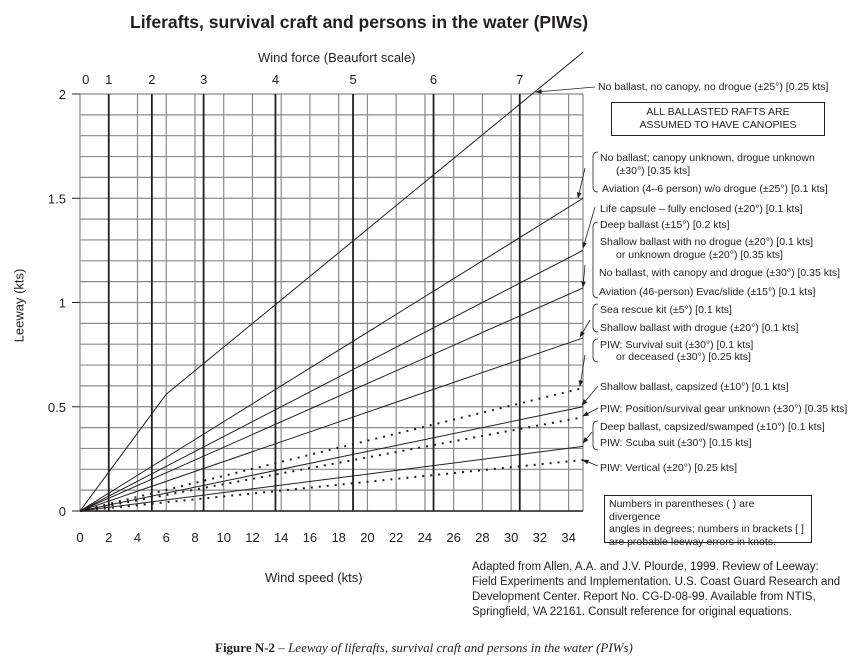  Describe the element at coordinates (396, 537) in the screenshot. I see `x-tick-label: 22` at that location.